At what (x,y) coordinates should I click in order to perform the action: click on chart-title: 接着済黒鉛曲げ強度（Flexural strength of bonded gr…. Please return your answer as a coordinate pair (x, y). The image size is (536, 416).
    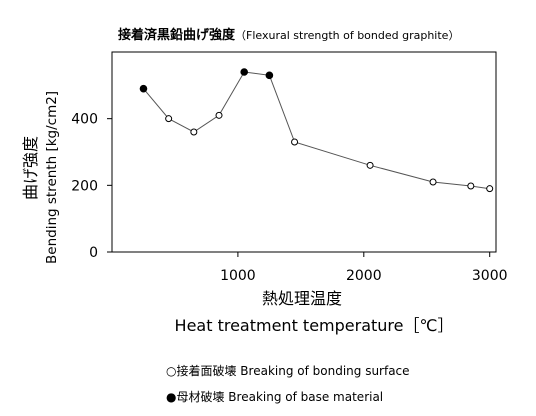
    Looking at the image, I should click on (288, 35).